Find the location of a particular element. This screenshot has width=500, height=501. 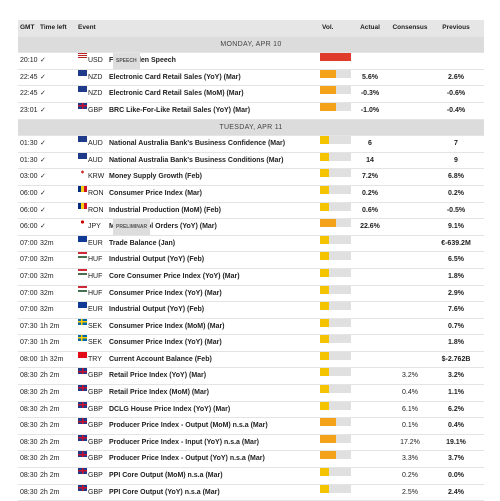

previous: 19.1% is located at coordinates (456, 442).